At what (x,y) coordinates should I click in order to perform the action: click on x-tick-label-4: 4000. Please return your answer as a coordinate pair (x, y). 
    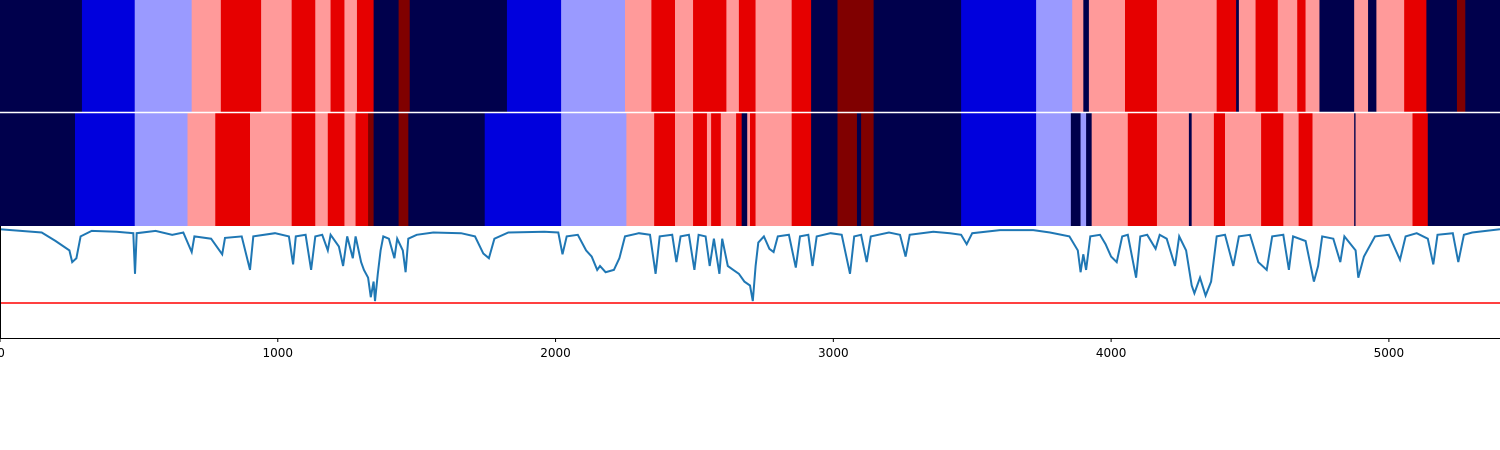
    Looking at the image, I should click on (1111, 353).